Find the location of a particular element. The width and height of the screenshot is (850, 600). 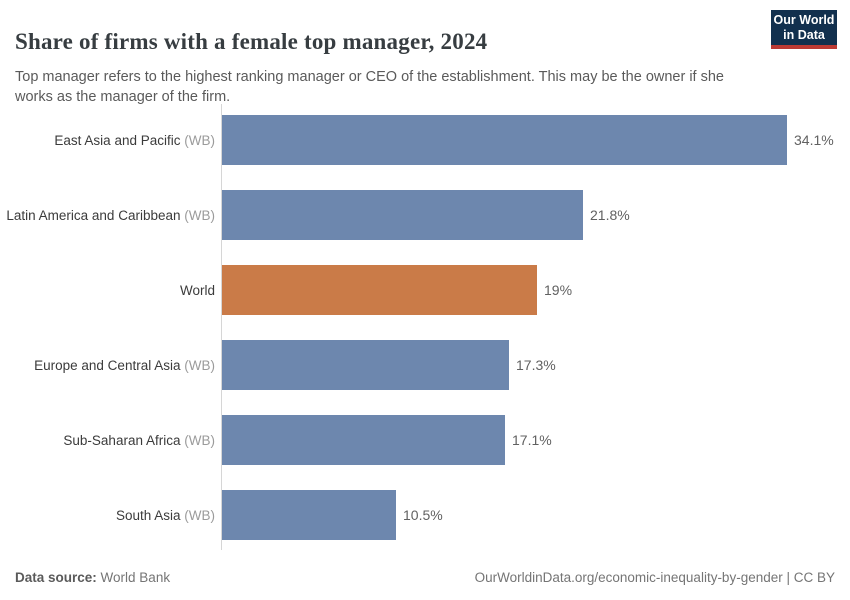

data-source-value: World Bank is located at coordinates (135, 577).